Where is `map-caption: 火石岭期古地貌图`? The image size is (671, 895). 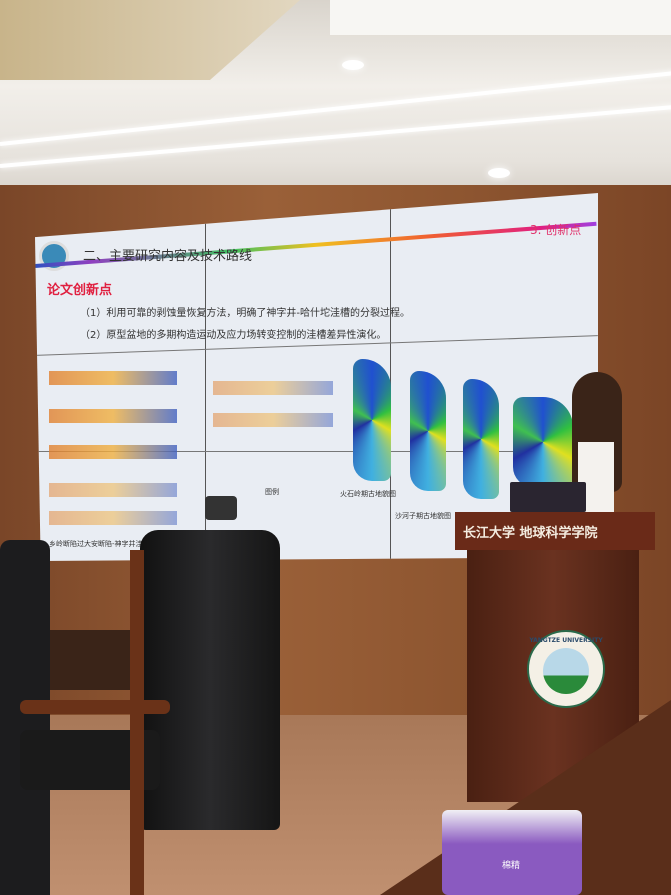
map-caption: 火石岭期古地貌图 is located at coordinates (368, 494).